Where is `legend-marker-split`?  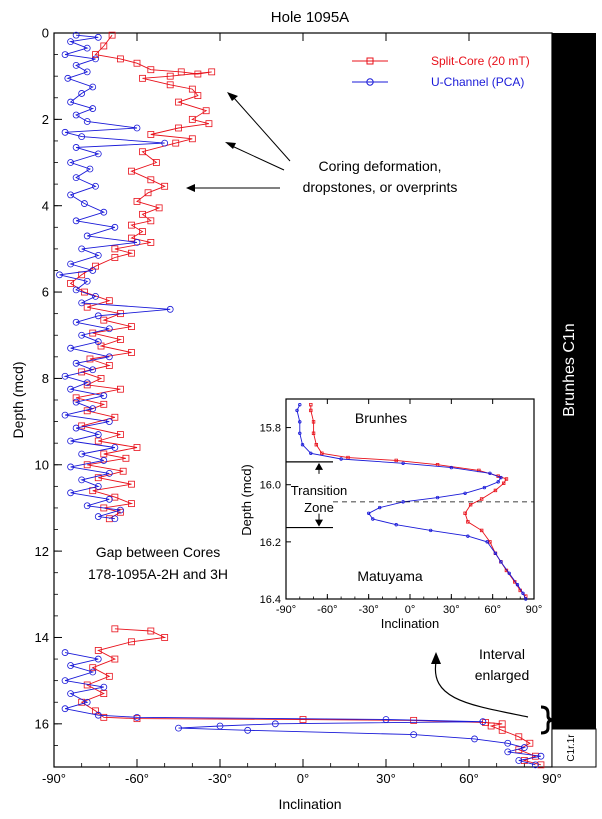 legend-marker-split is located at coordinates (370, 61).